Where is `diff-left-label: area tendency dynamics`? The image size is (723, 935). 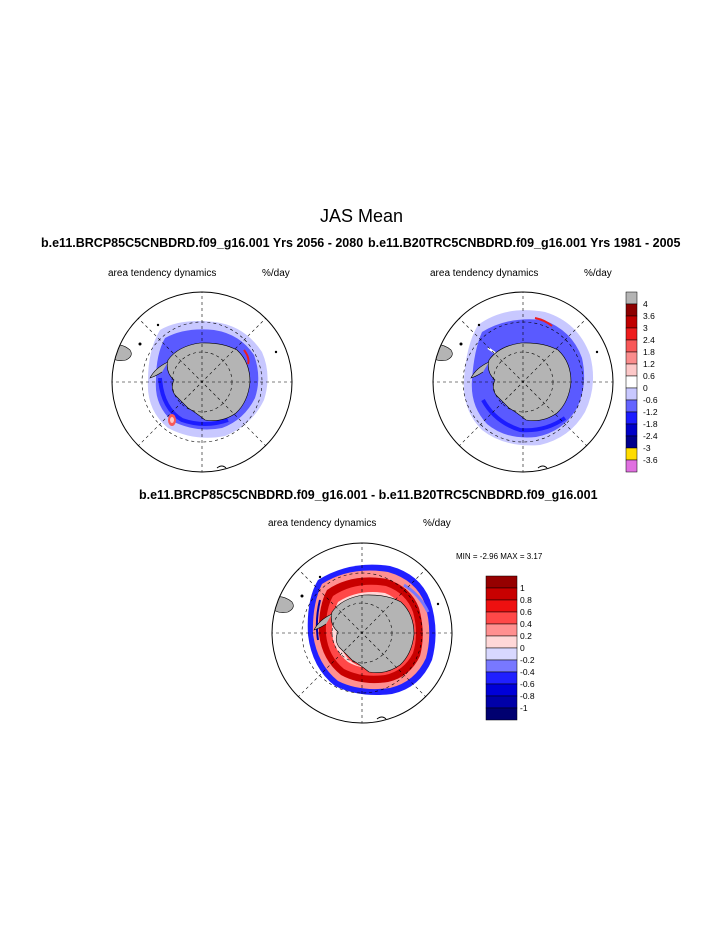 diff-left-label: area tendency dynamics is located at coordinates (322, 523).